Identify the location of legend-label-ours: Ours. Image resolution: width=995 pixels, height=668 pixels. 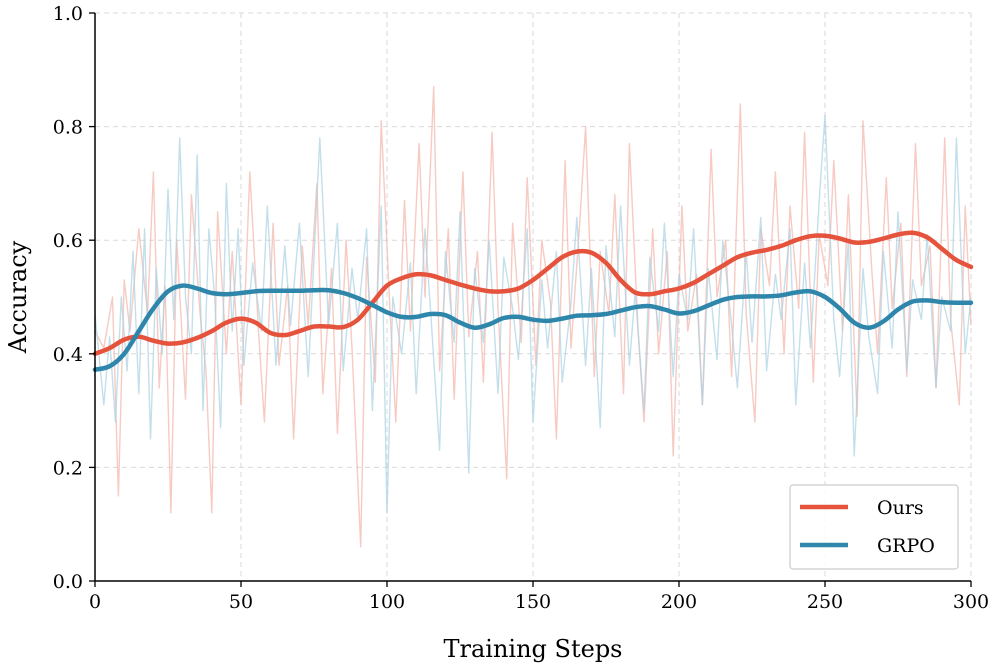
(900, 508).